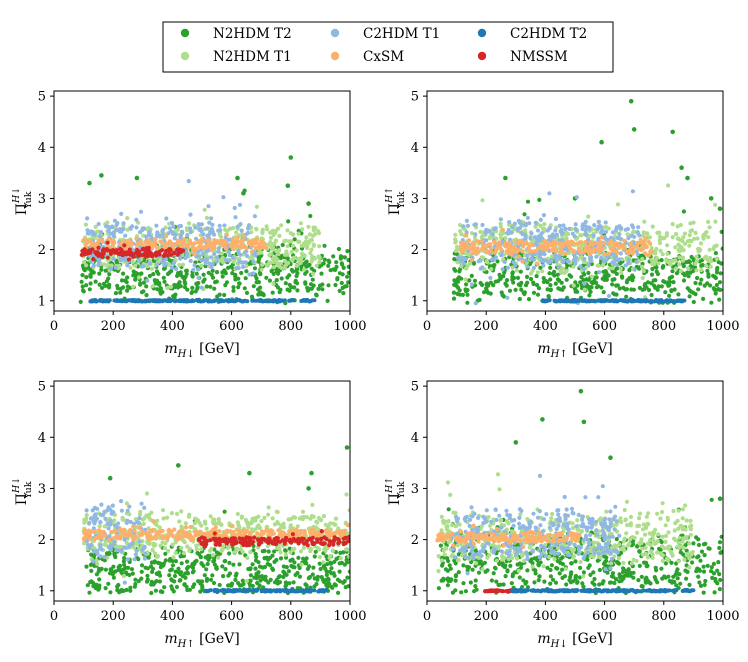  Describe the element at coordinates (539, 57) in the screenshot. I see `legend-label-nmssm: NMSSM` at that location.